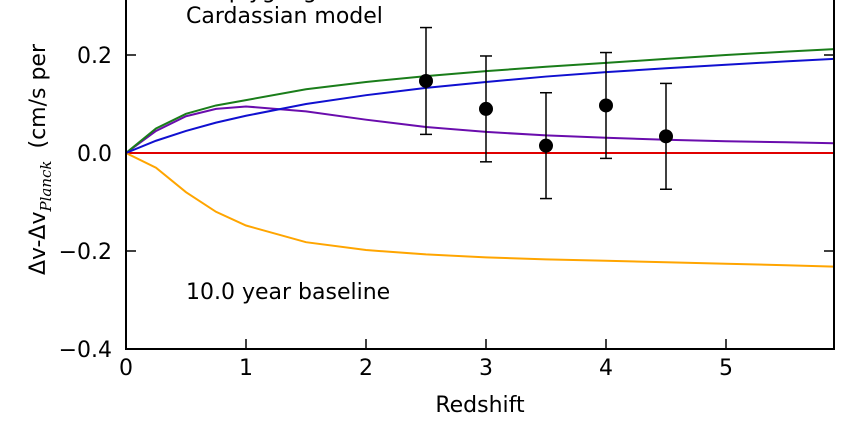  I want to click on legend-entry: Chaplygin gas, so click(264, 2).